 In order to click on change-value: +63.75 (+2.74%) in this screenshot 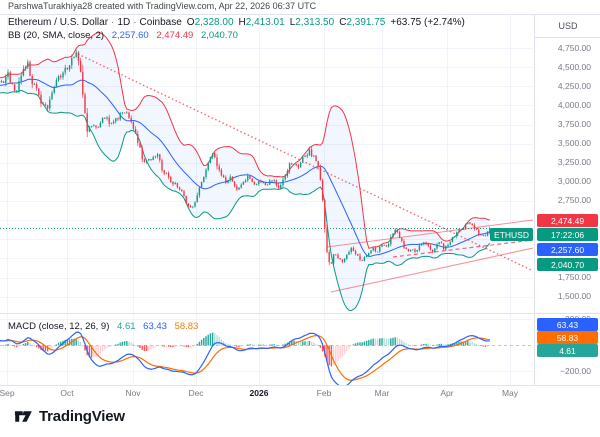, I will do `click(427, 22)`.